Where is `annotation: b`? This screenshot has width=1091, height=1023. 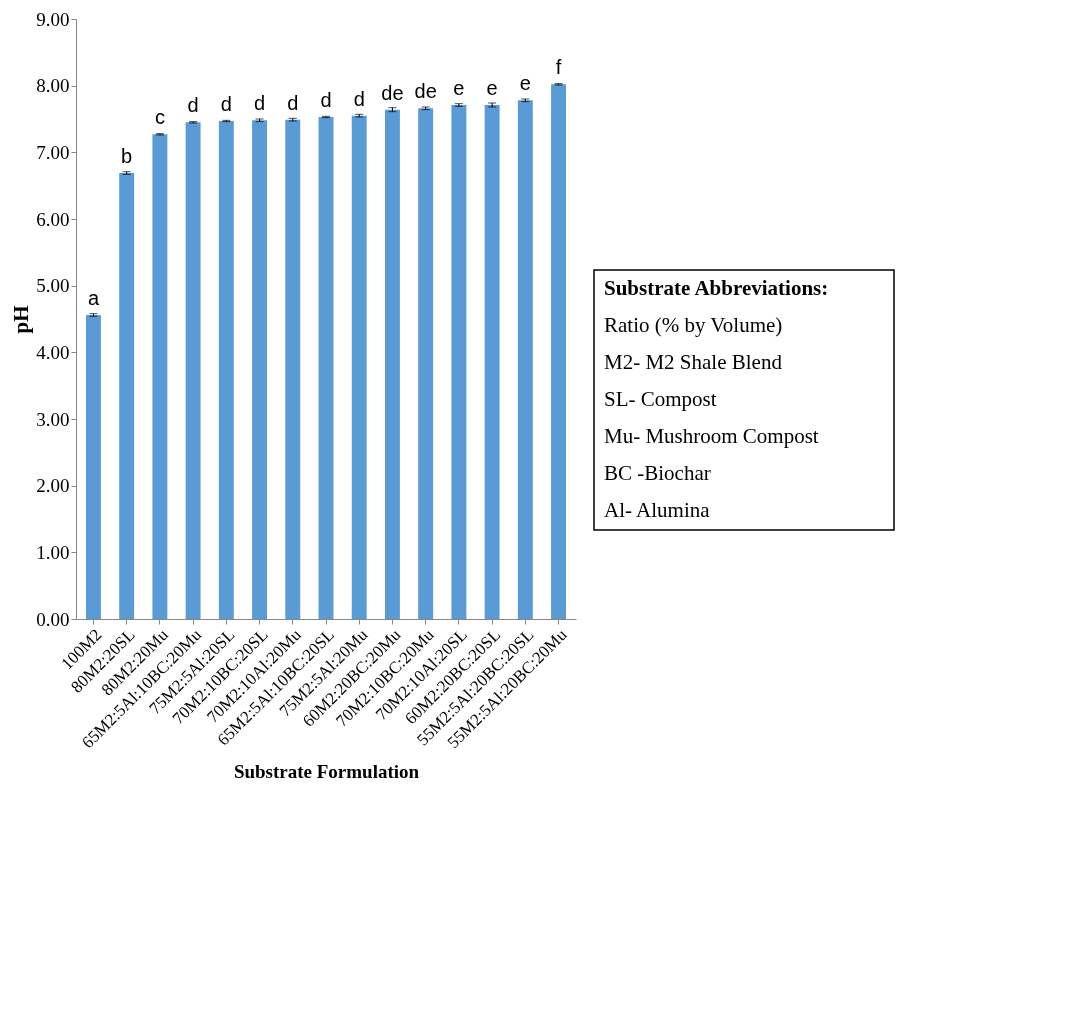
annotation: b is located at coordinates (127, 156).